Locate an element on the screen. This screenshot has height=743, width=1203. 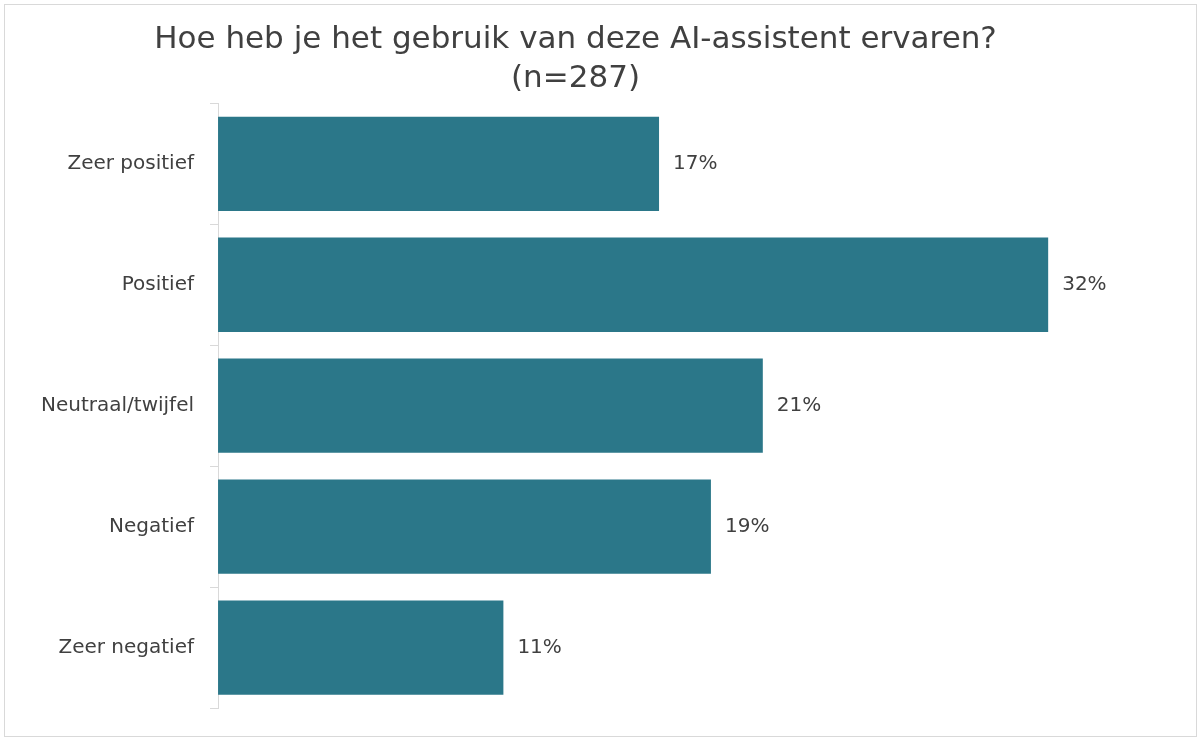
y-tick-label: Zeer negatief is located at coordinates (126, 645).